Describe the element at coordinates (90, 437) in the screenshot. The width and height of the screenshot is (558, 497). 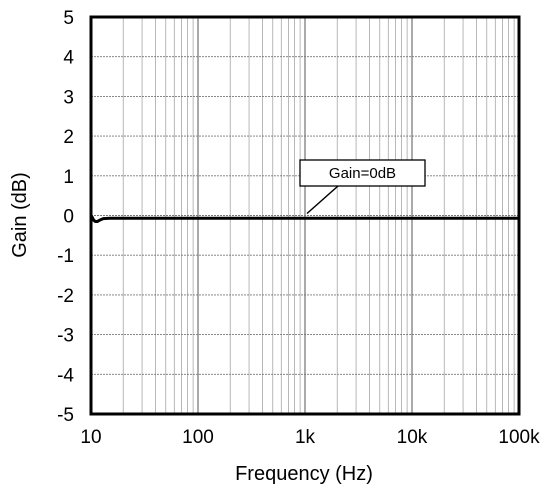
I see `x-tick-label: 10` at that location.